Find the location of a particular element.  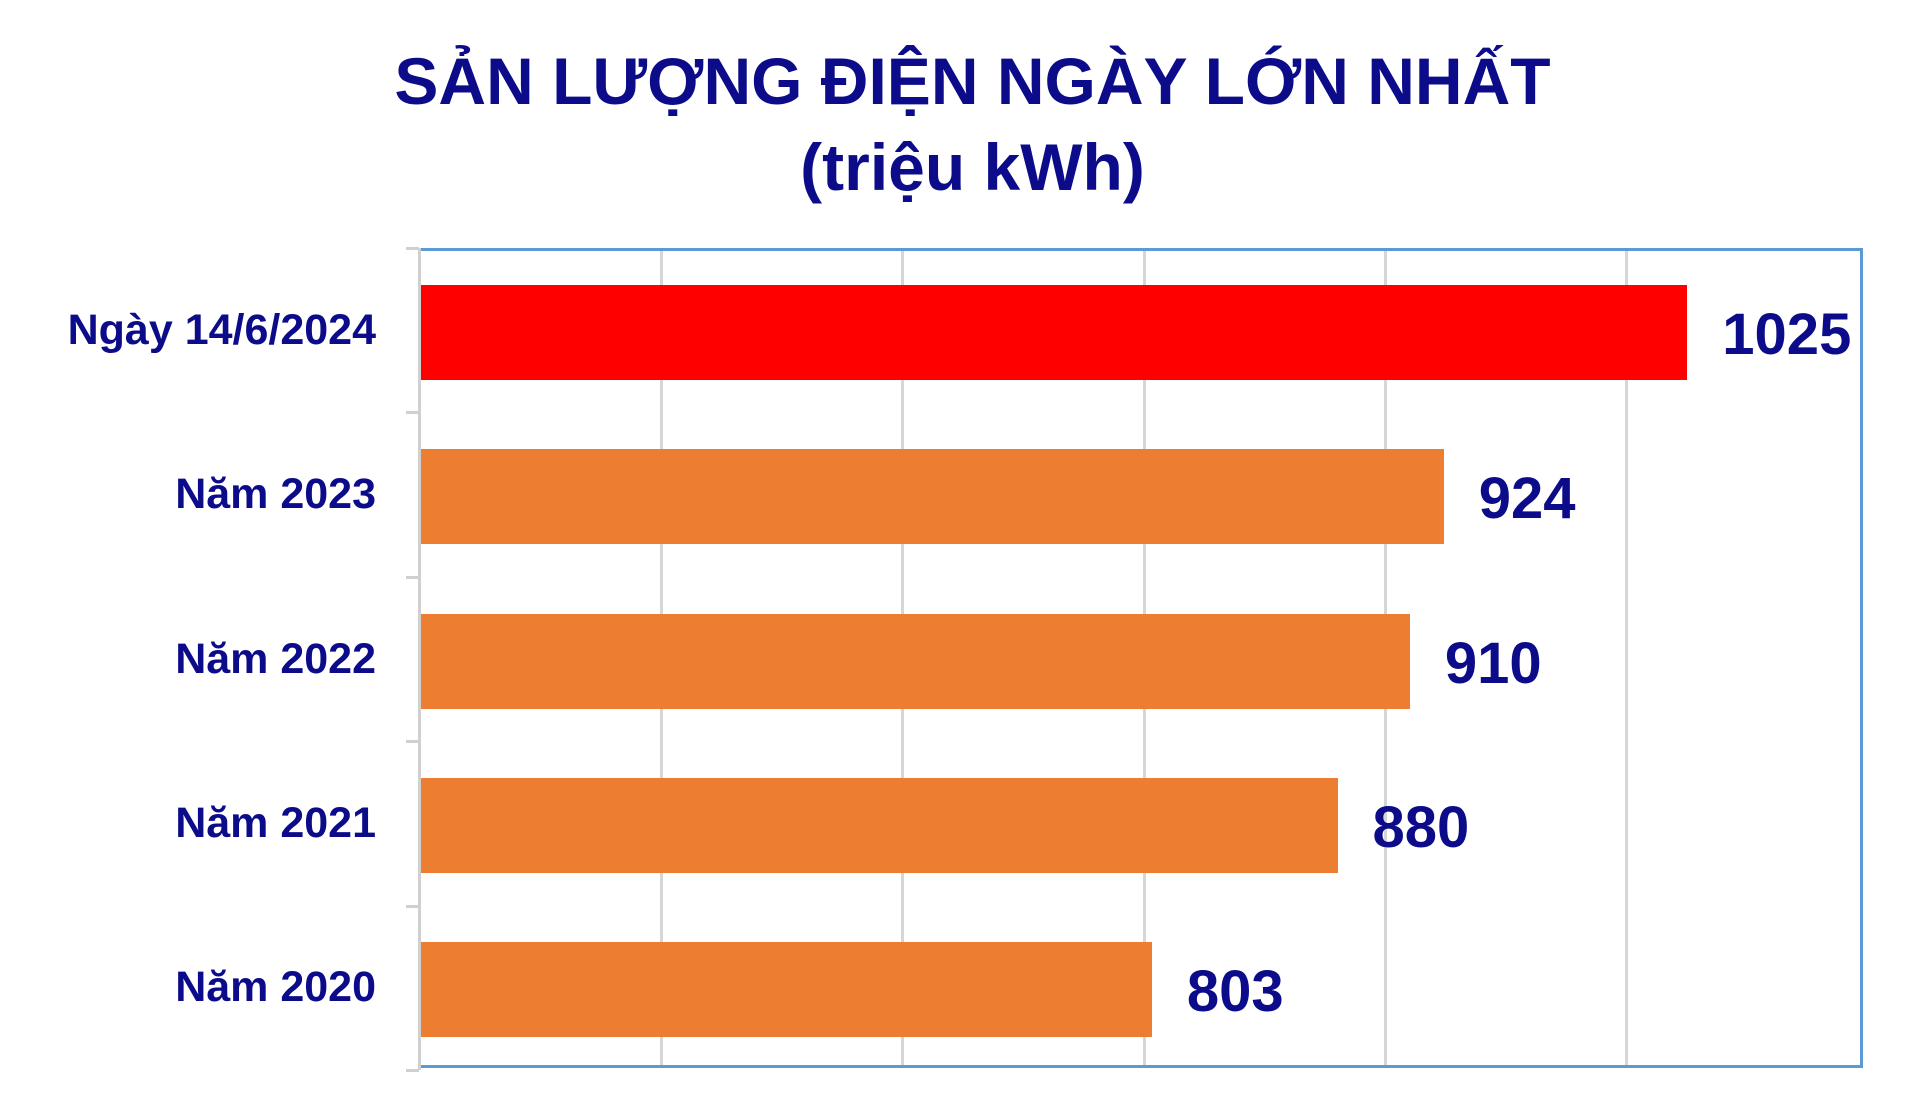

value-label: 910 is located at coordinates (1493, 663).